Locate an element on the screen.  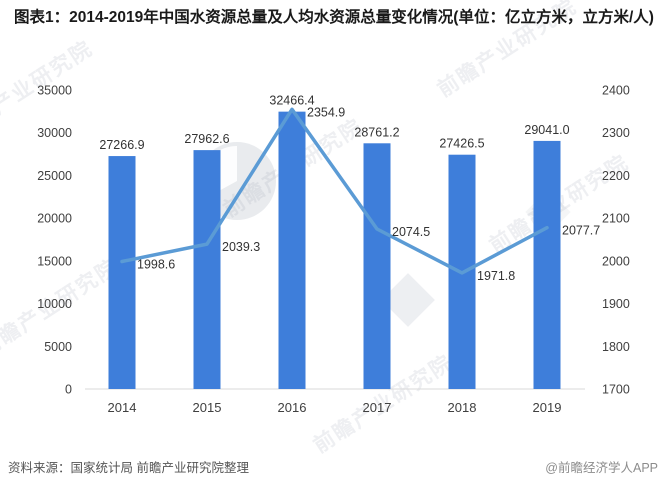
bar-2019 is located at coordinates (547, 264).